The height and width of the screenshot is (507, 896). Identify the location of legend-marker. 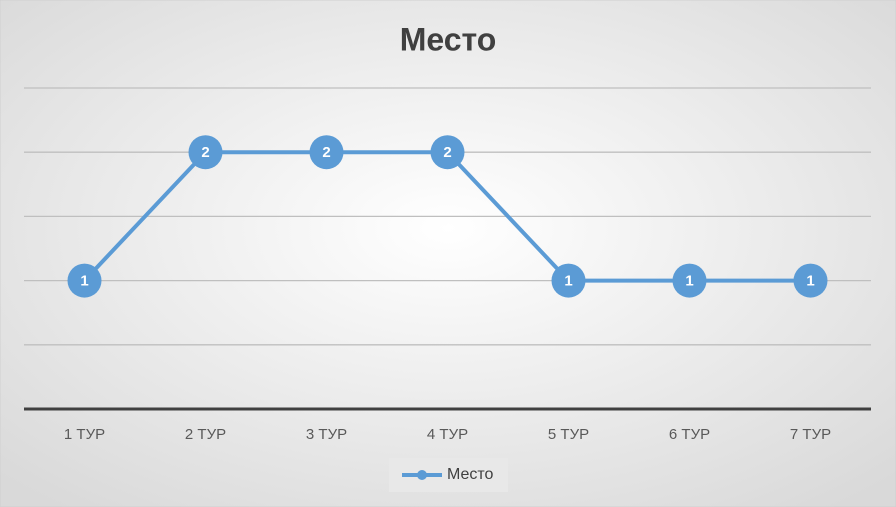
(422, 475).